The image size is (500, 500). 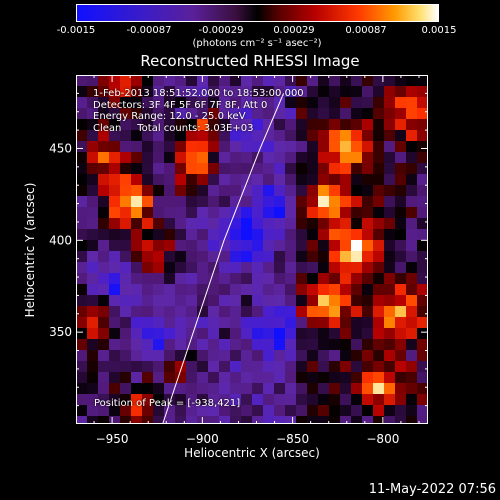 What do you see at coordinates (292, 439) in the screenshot?
I see `x-tick-label: −850` at bounding box center [292, 439].